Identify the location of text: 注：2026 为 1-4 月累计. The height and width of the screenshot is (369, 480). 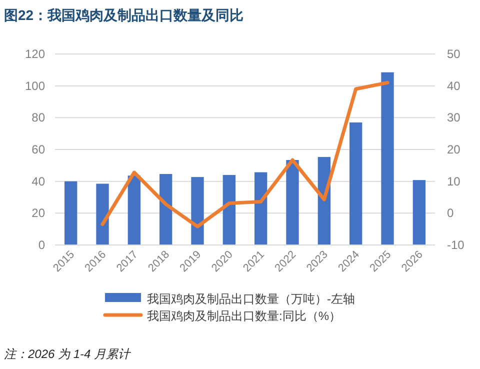
(68, 354).